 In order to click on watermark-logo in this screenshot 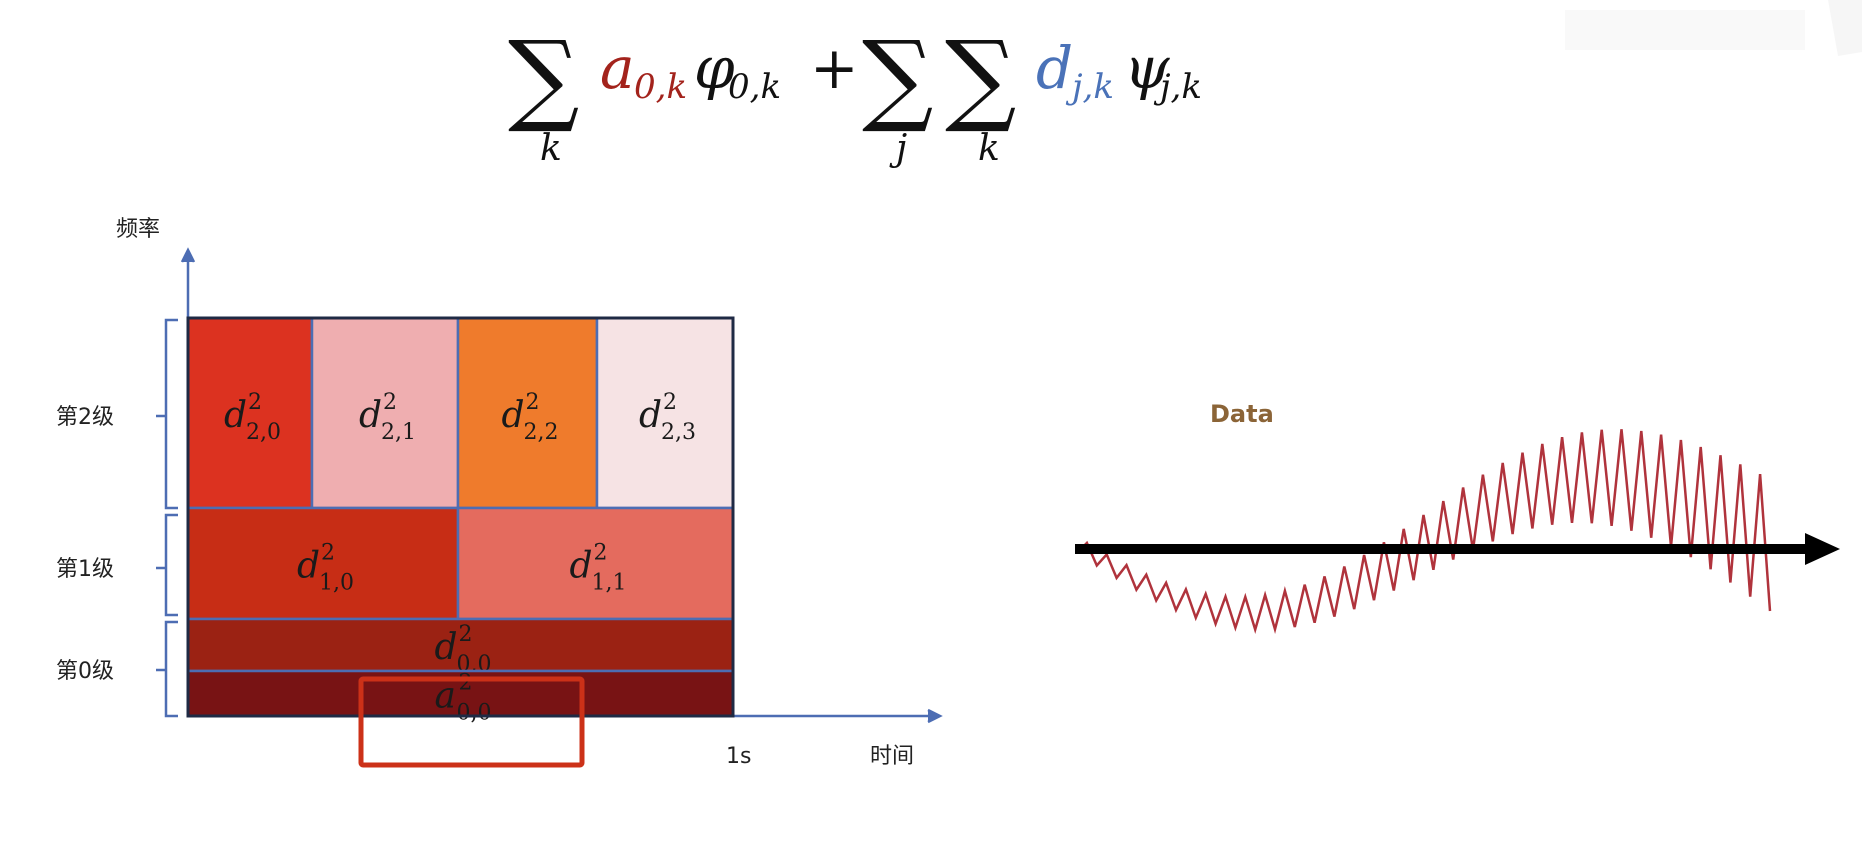, I will do `click(1713, 28)`.